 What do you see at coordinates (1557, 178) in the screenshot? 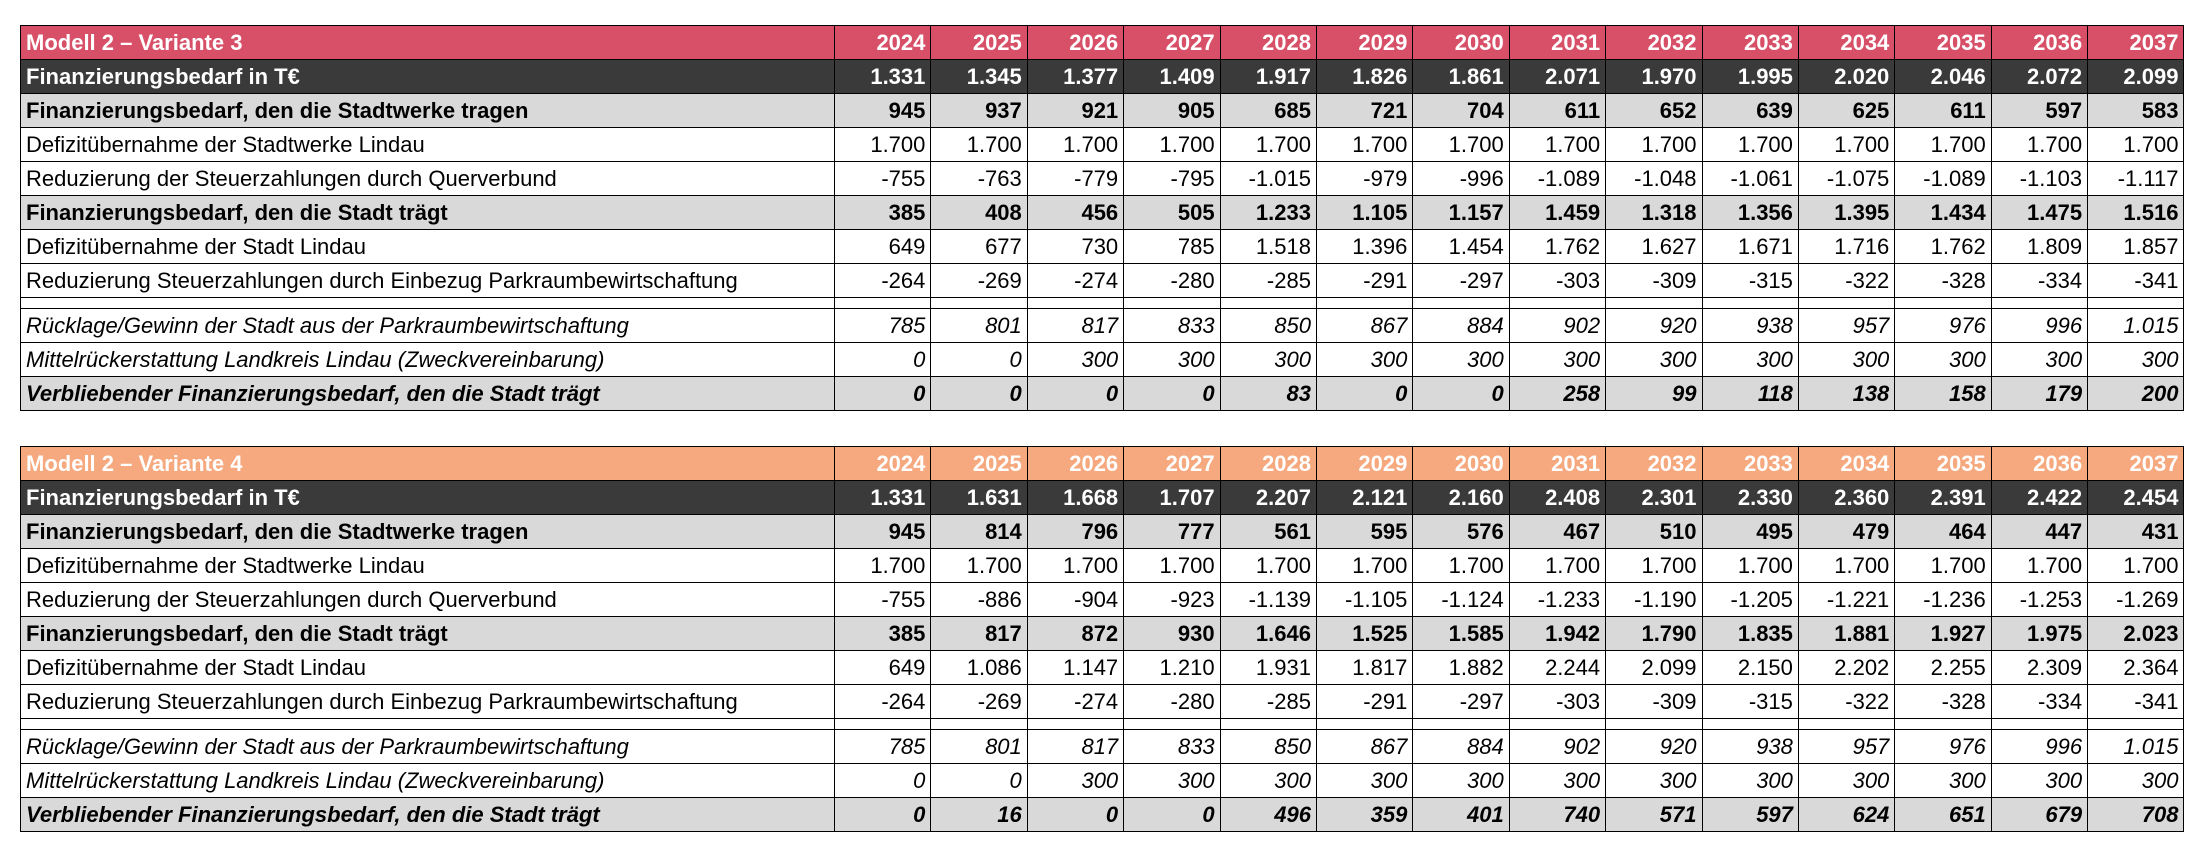
I see `value-cell: -1.089` at bounding box center [1557, 178].